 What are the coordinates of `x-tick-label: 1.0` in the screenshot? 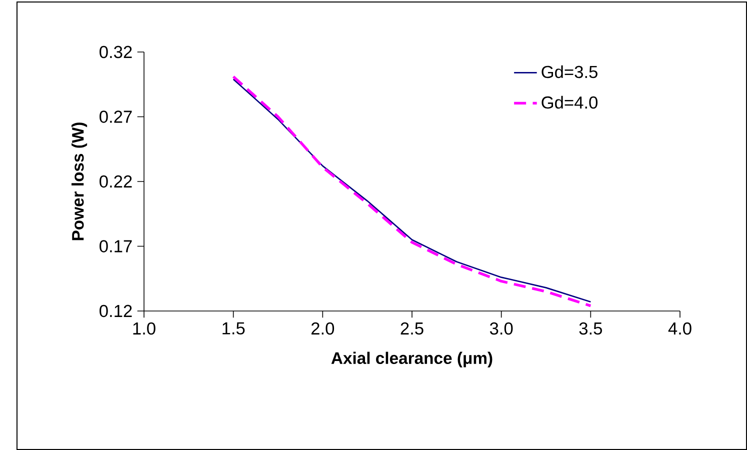 It's located at (144, 328).